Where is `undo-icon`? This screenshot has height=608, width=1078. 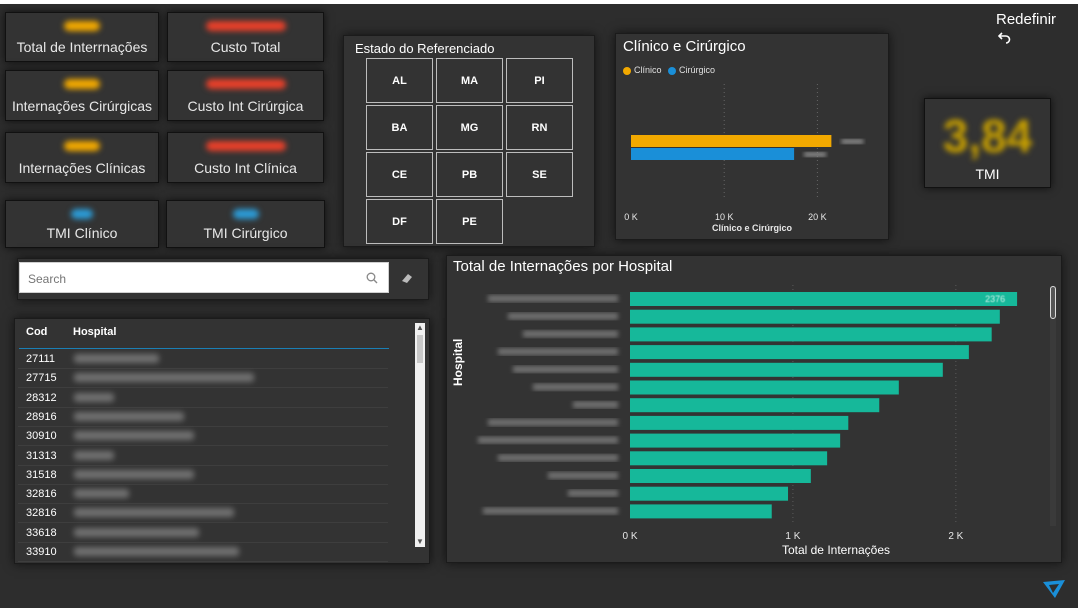 undo-icon is located at coordinates (1004, 38).